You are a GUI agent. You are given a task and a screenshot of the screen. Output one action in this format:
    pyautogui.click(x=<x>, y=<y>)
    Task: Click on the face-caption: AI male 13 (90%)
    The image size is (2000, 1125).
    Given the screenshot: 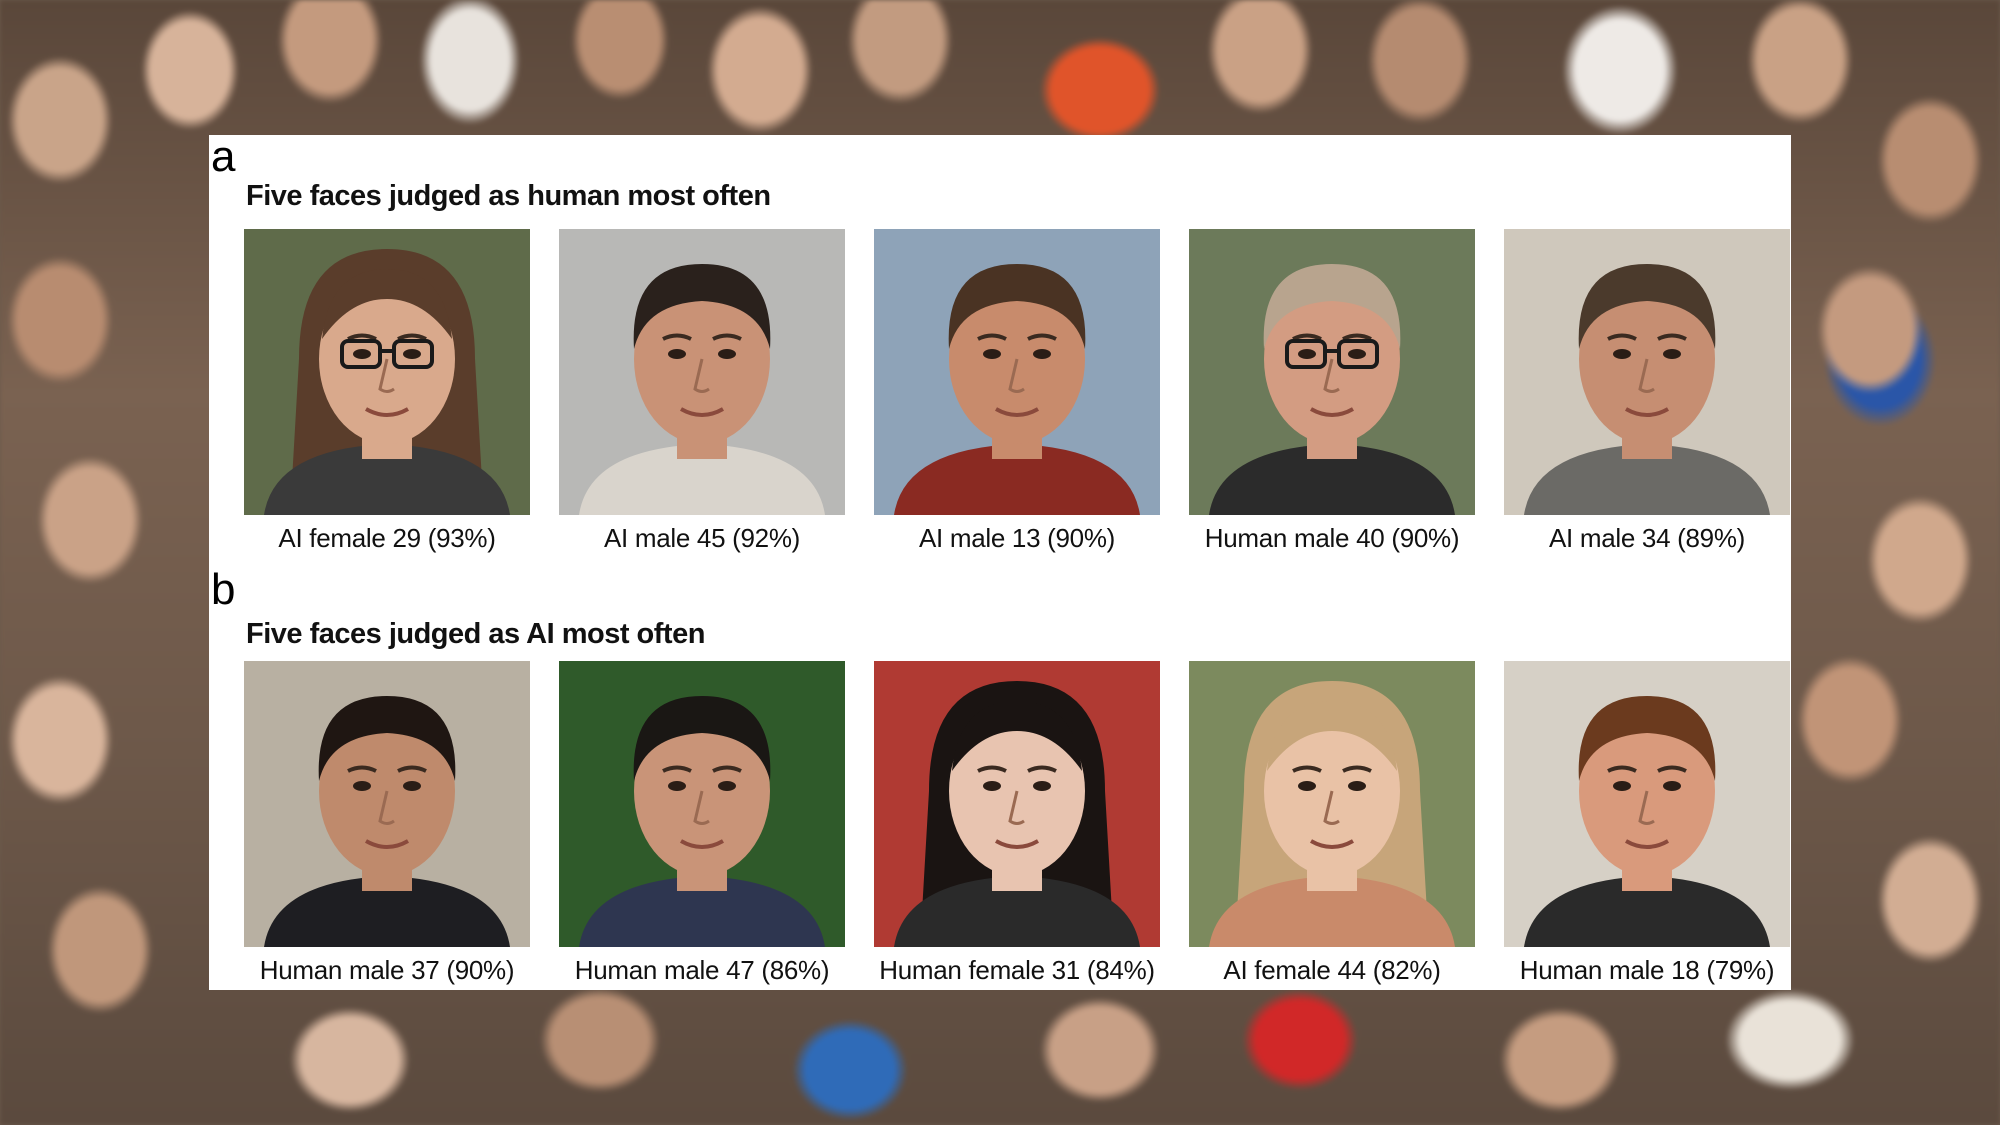 What is the action you would take?
    pyautogui.click(x=1017, y=538)
    